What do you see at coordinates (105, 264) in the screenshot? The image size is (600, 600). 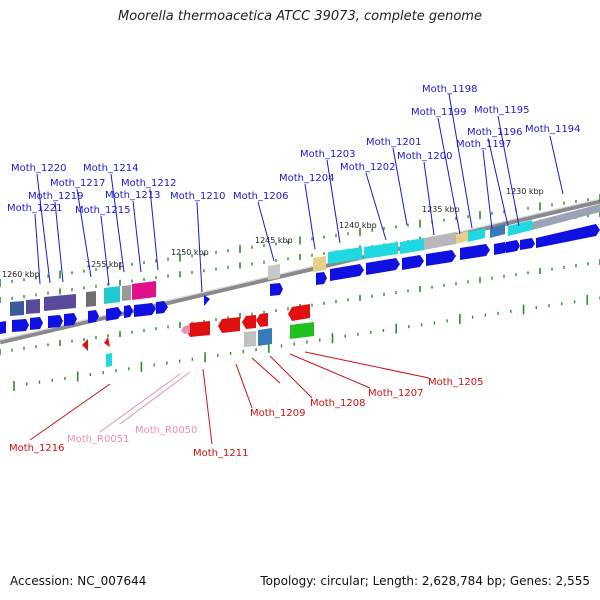 I see `scale-label-1255: 1255 kbp` at bounding box center [105, 264].